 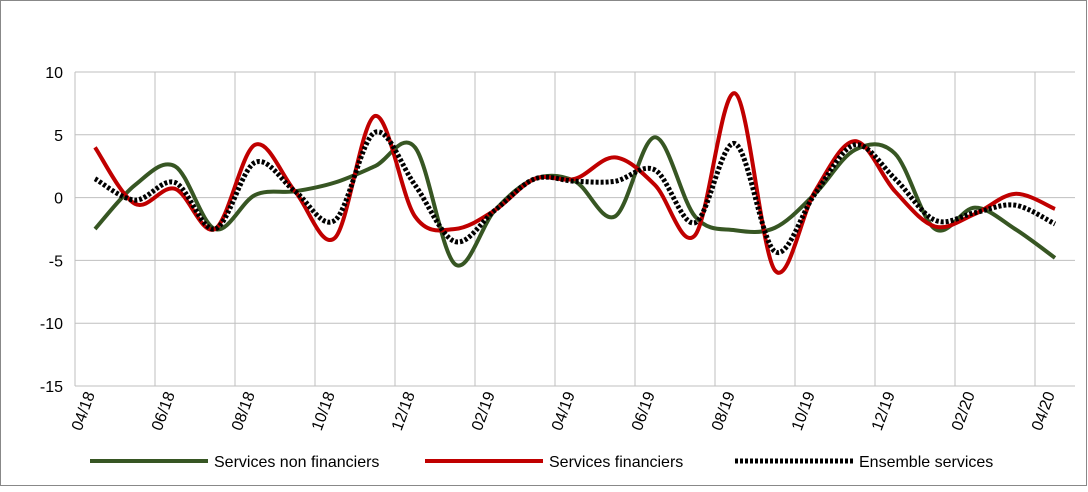 What do you see at coordinates (296, 462) in the screenshot?
I see `legend-label: Services non financiers` at bounding box center [296, 462].